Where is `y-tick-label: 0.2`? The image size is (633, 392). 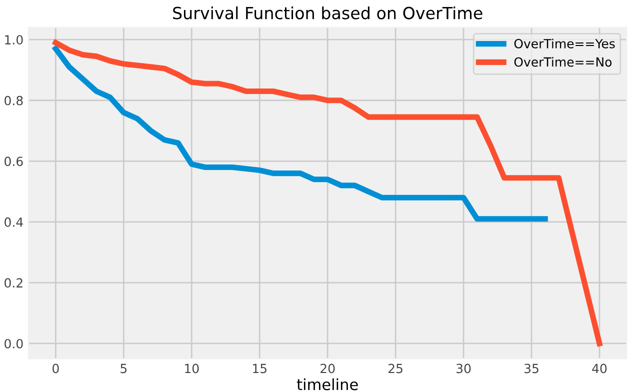 y-tick-label: 0.2 is located at coordinates (13, 283).